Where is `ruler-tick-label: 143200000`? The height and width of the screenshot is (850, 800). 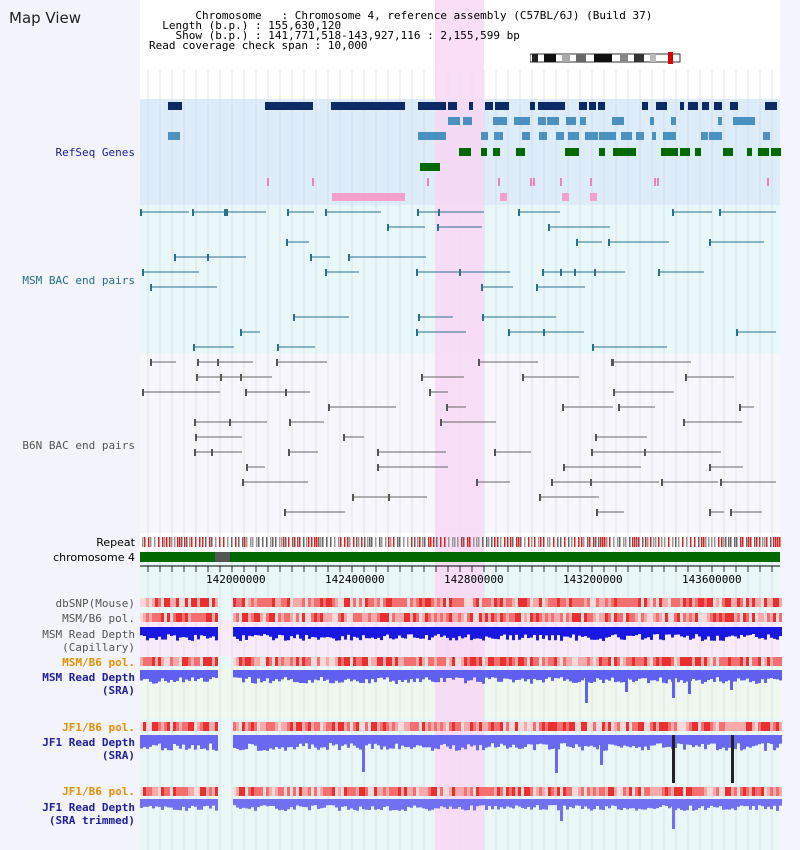 ruler-tick-label: 143200000 is located at coordinates (593, 579).